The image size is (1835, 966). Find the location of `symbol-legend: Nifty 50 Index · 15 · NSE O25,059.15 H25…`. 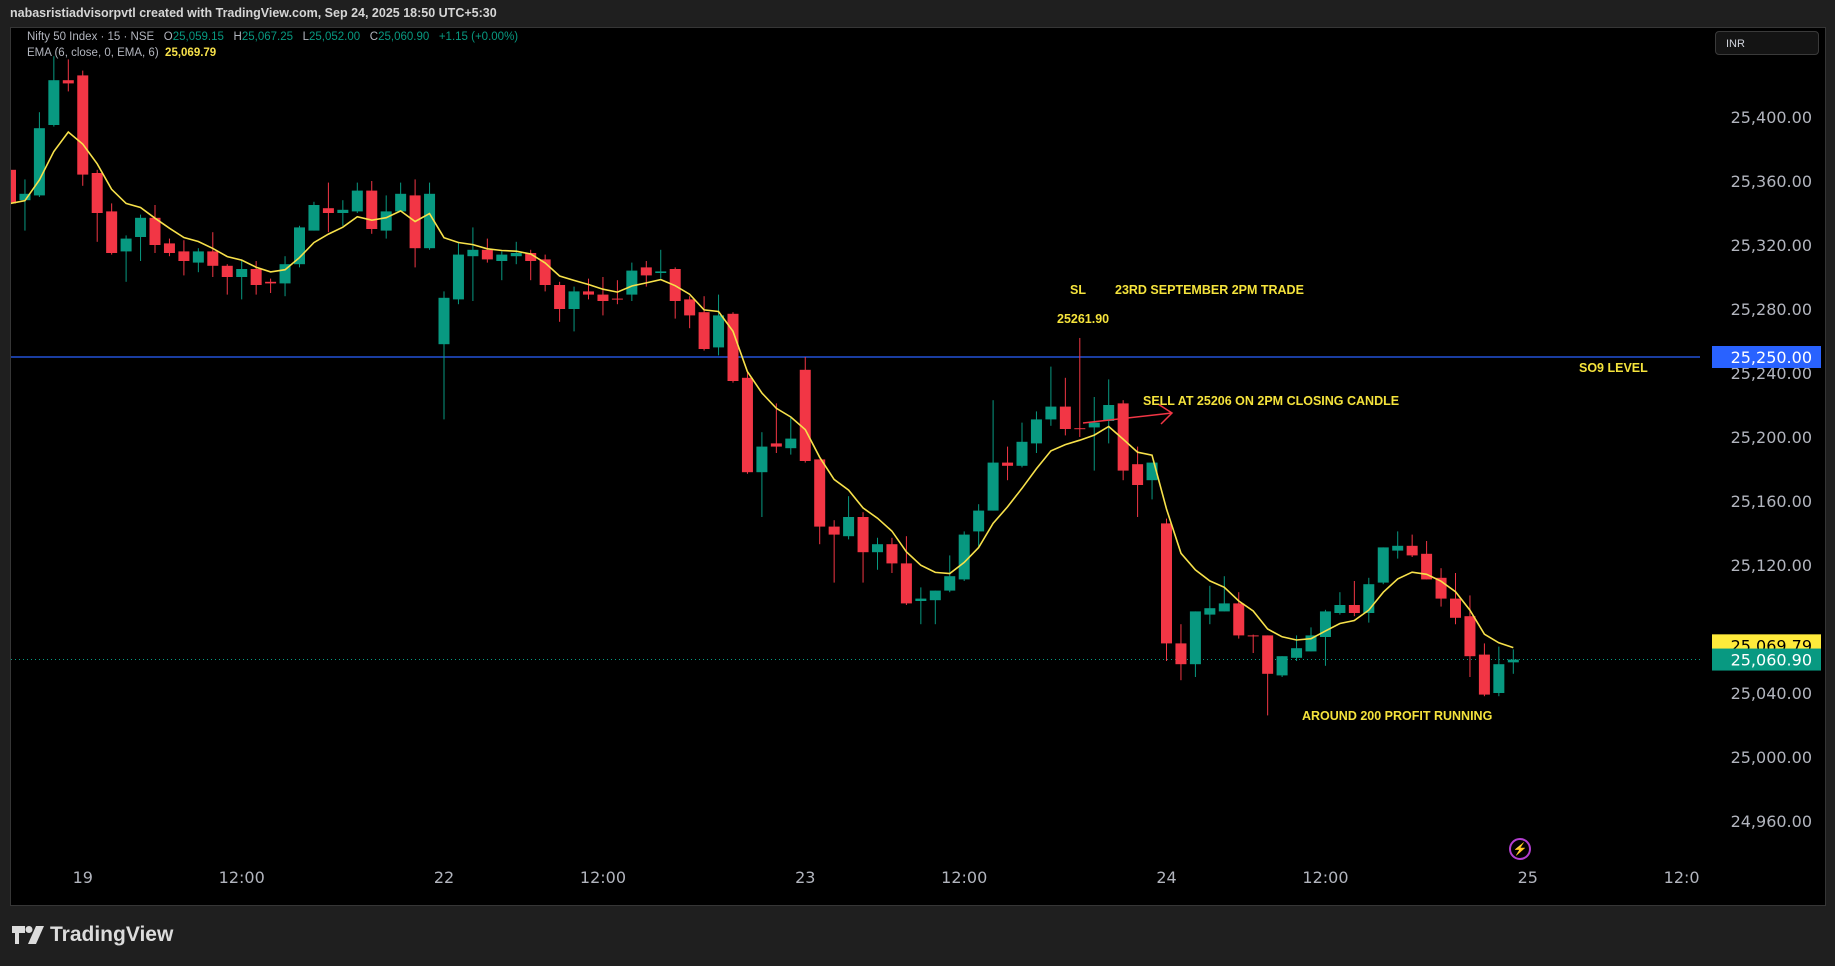

symbol-legend: Nifty 50 Index · 15 · NSE O25,059.15 H25… is located at coordinates (272, 37).